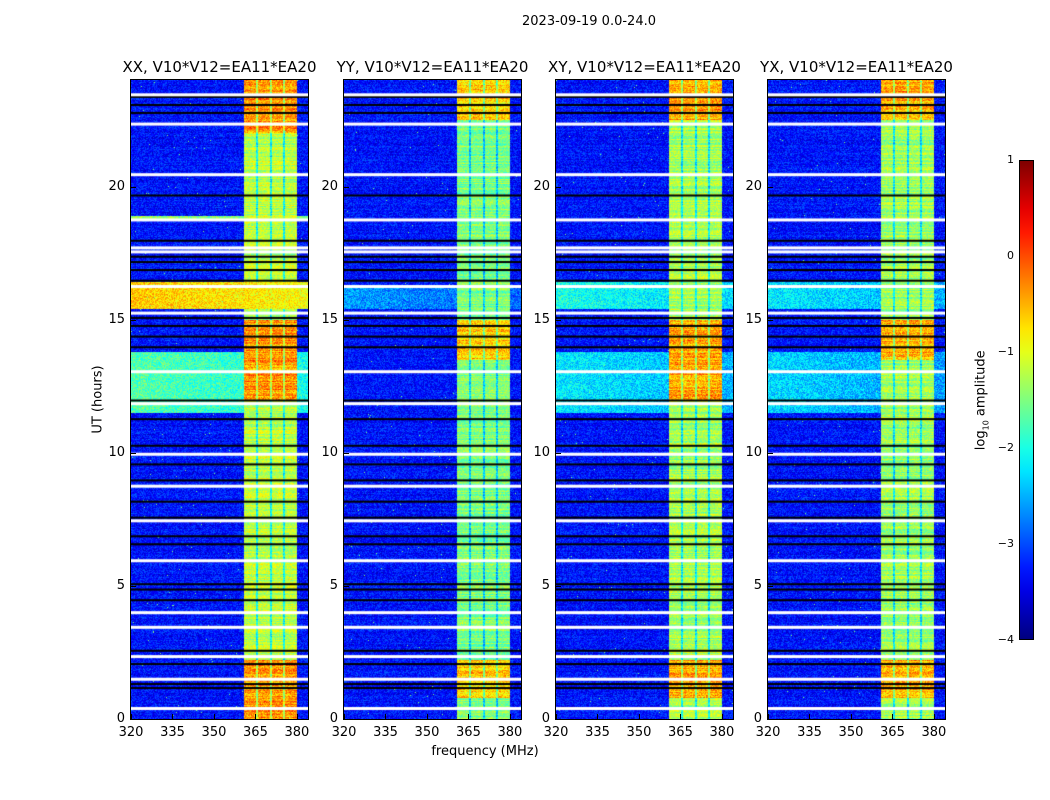  What do you see at coordinates (982, 400) in the screenshot?
I see `colorbar-label: log10 amplitude` at bounding box center [982, 400].